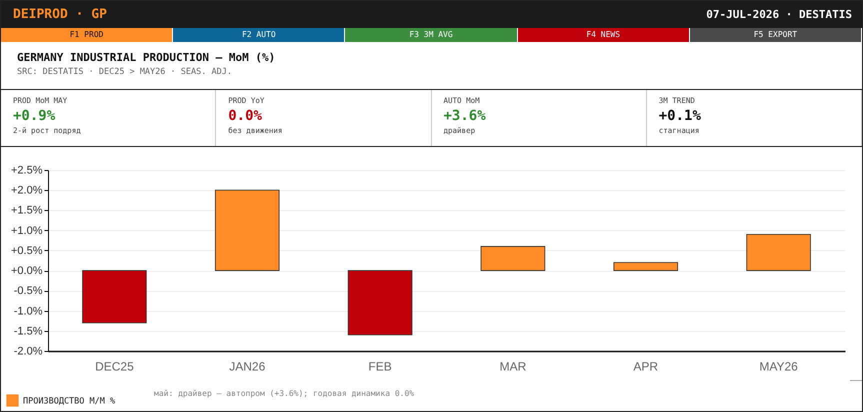 The width and height of the screenshot is (863, 412). I want to click on y-tick-label: +1.0%, so click(27, 230).